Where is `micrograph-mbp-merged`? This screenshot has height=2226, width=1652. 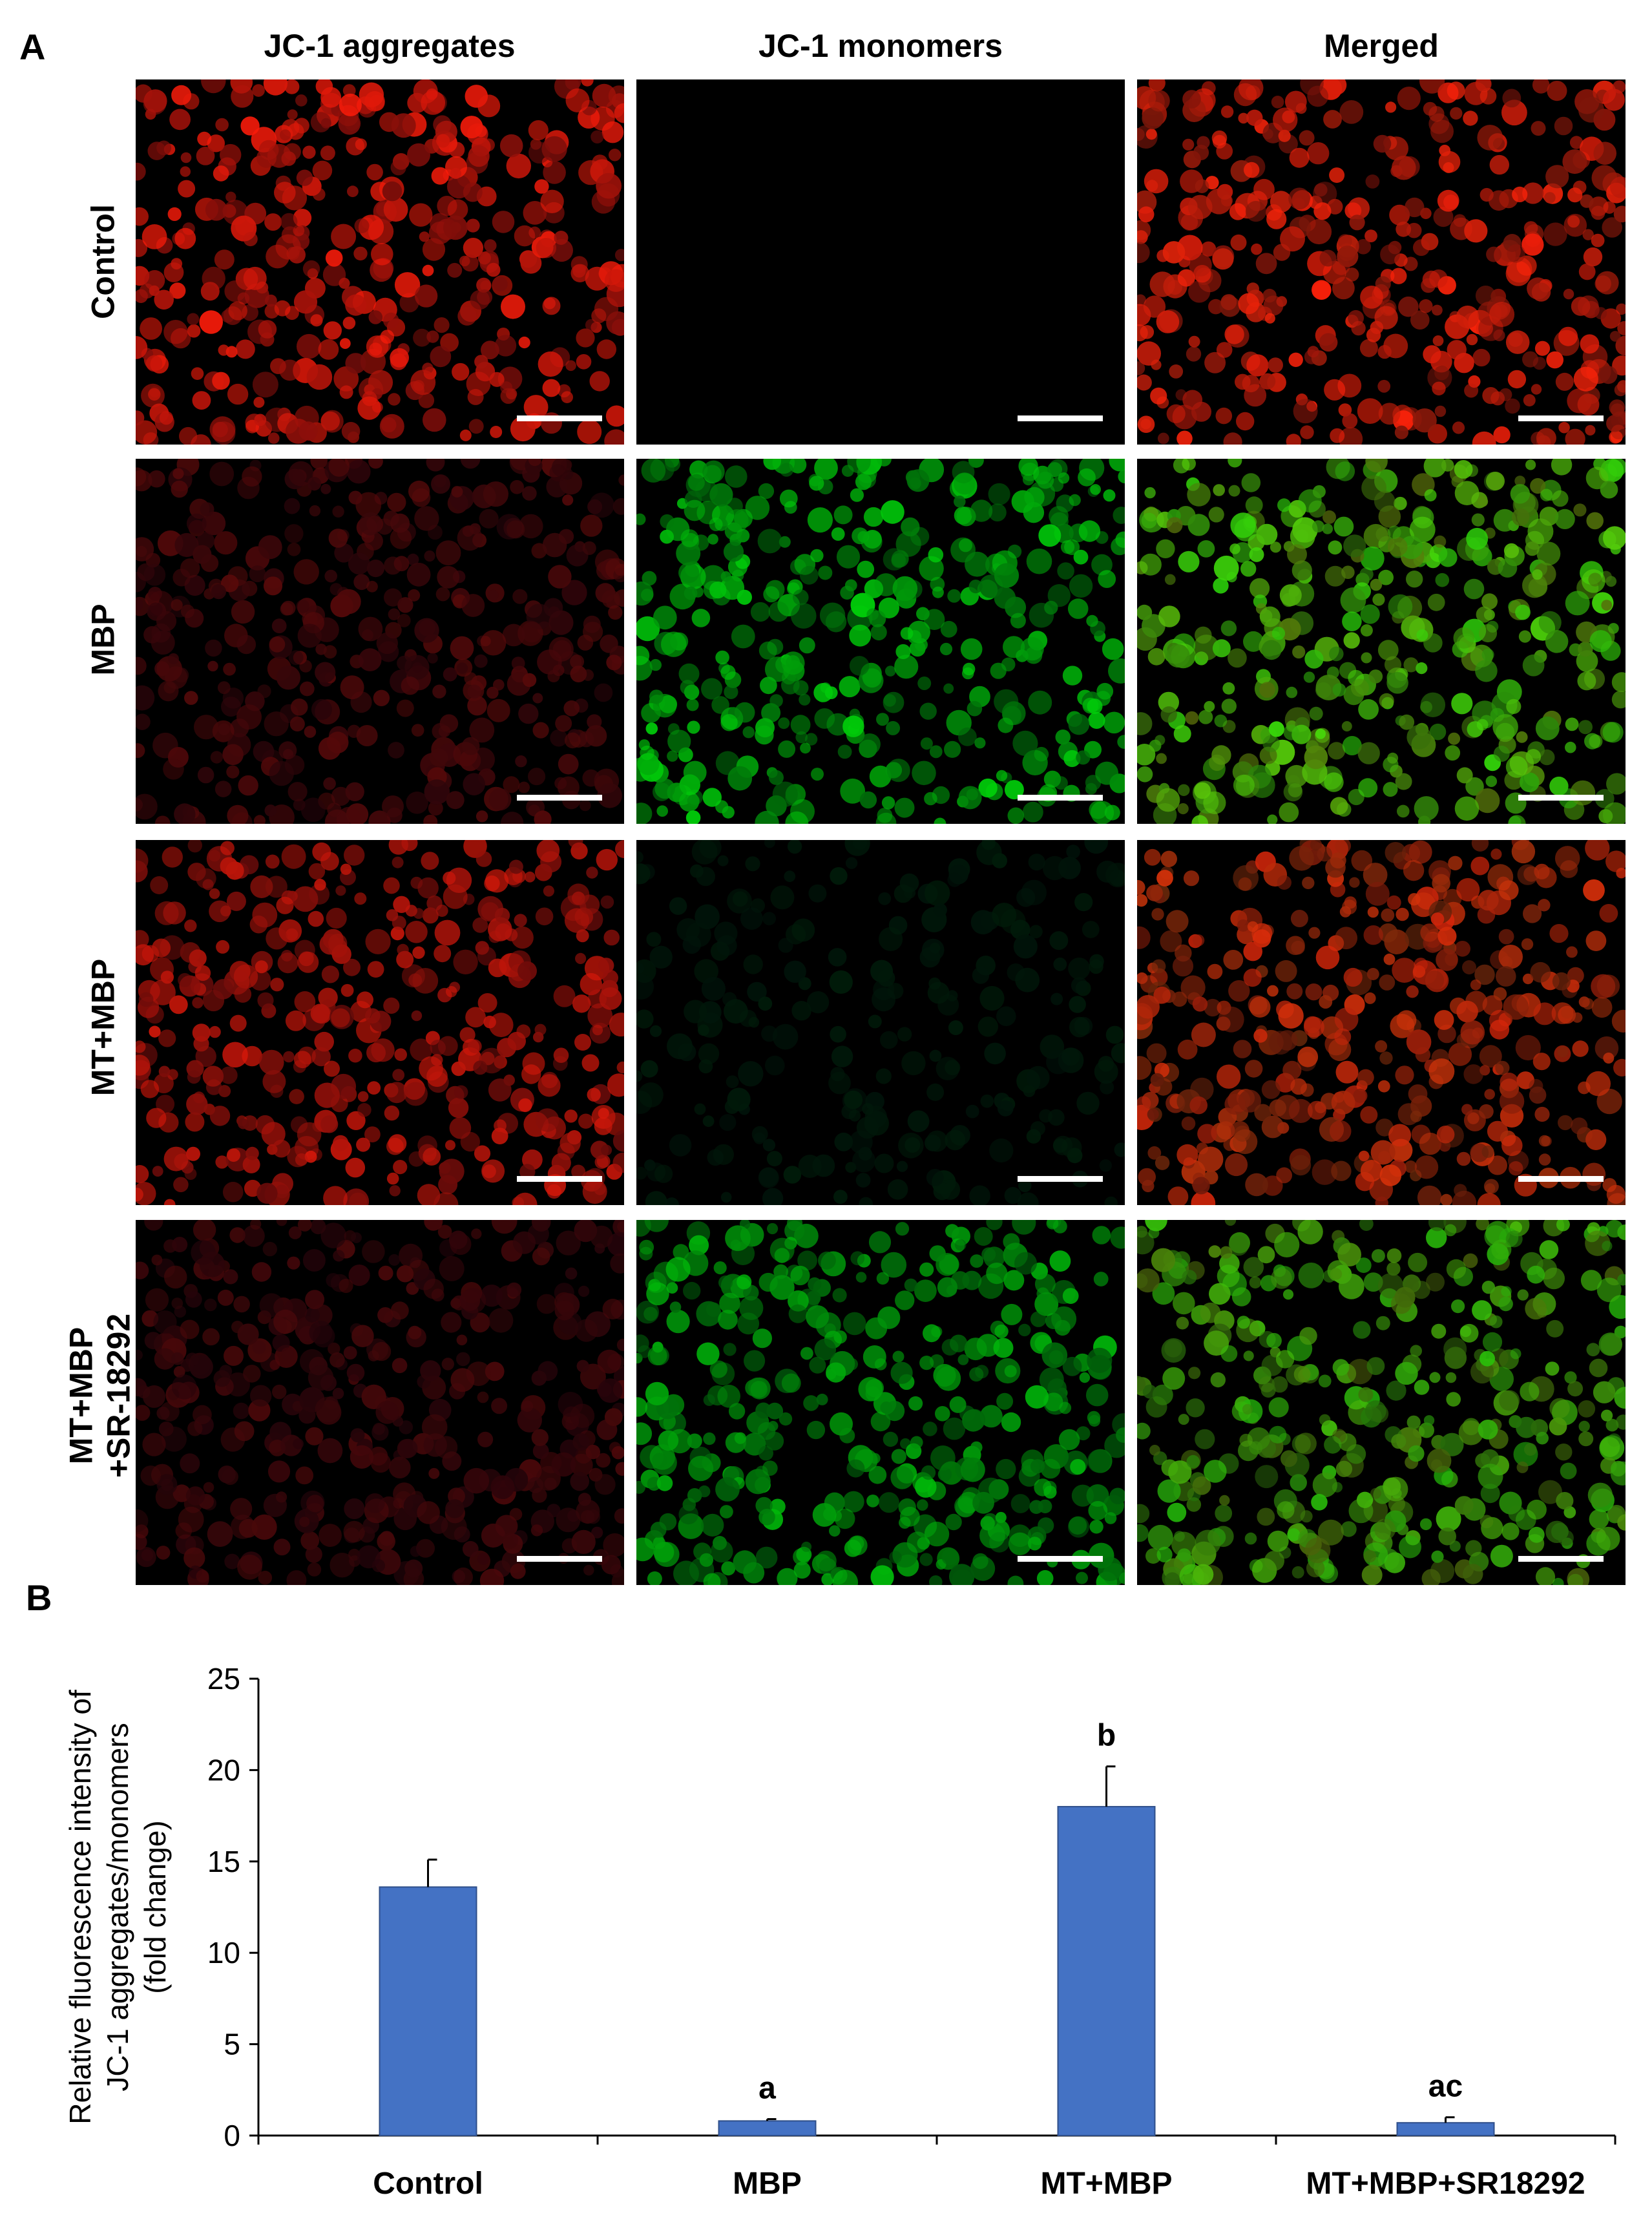 micrograph-mbp-merged is located at coordinates (1382, 641).